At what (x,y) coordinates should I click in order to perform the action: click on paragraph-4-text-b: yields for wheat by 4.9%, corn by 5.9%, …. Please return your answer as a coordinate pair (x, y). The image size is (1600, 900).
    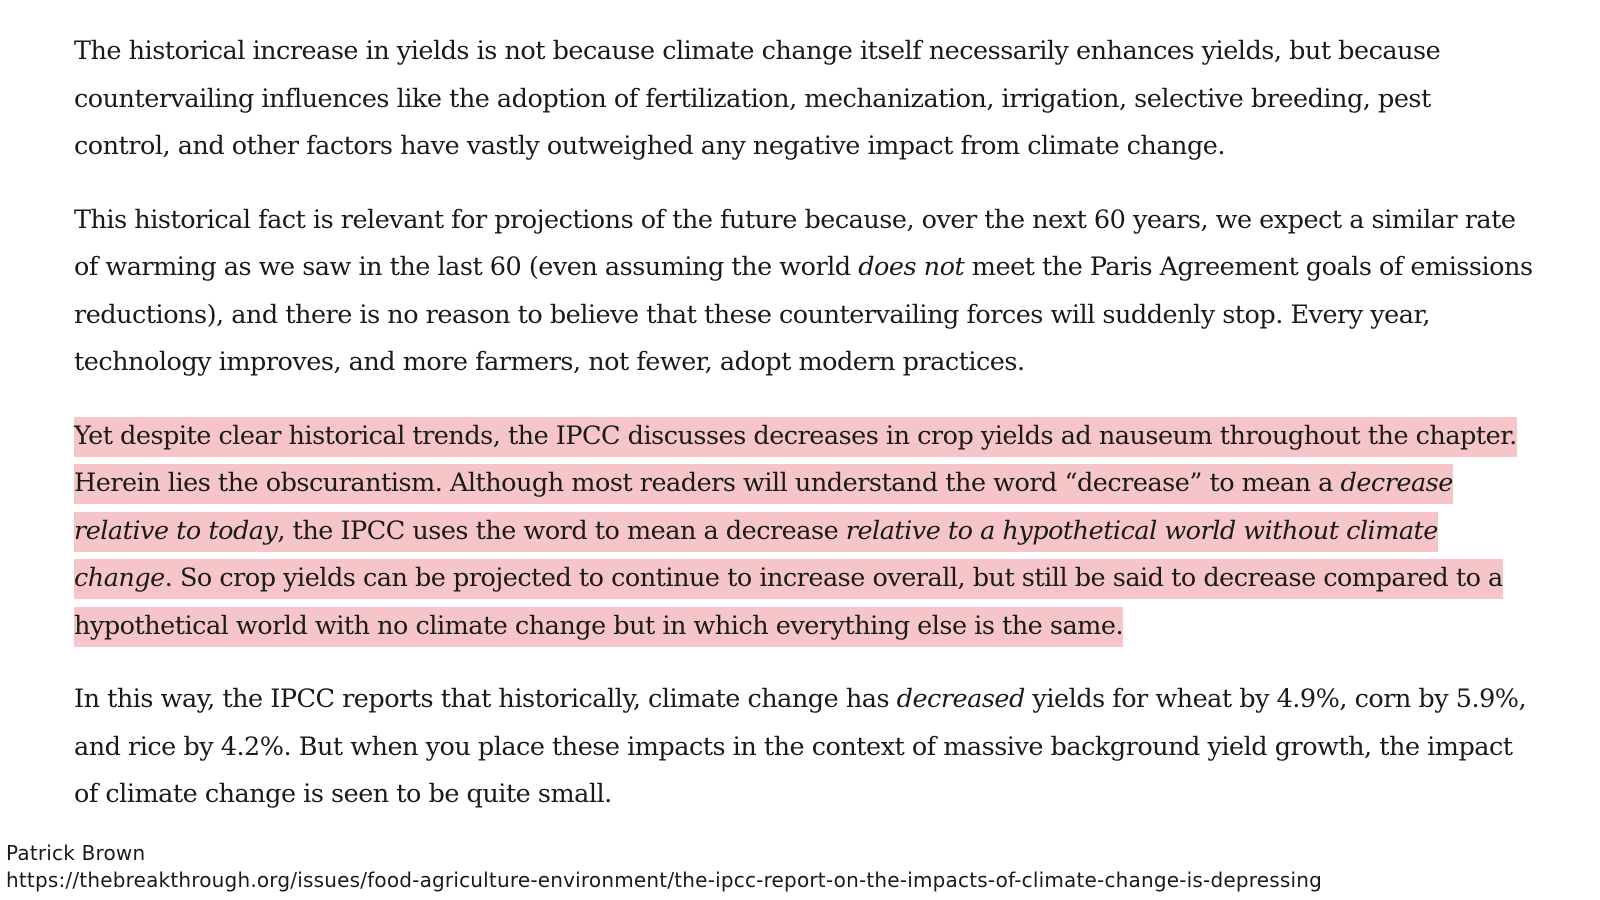
    Looking at the image, I should click on (800, 746).